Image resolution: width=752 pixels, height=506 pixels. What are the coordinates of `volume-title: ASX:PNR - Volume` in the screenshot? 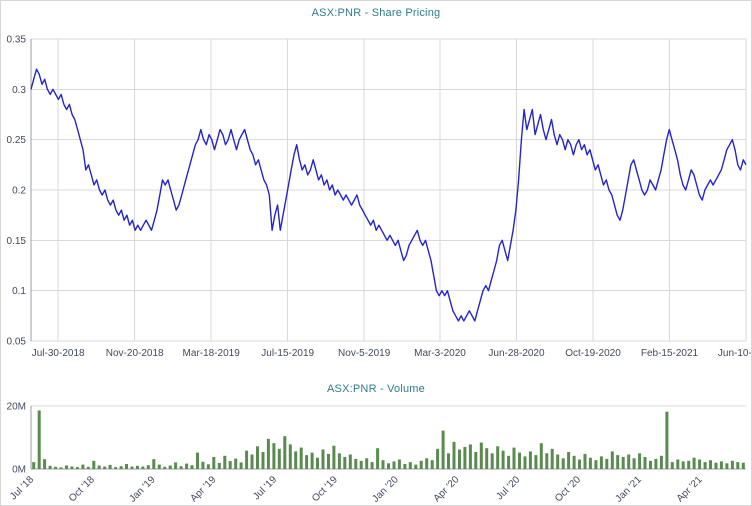 It's located at (376, 389).